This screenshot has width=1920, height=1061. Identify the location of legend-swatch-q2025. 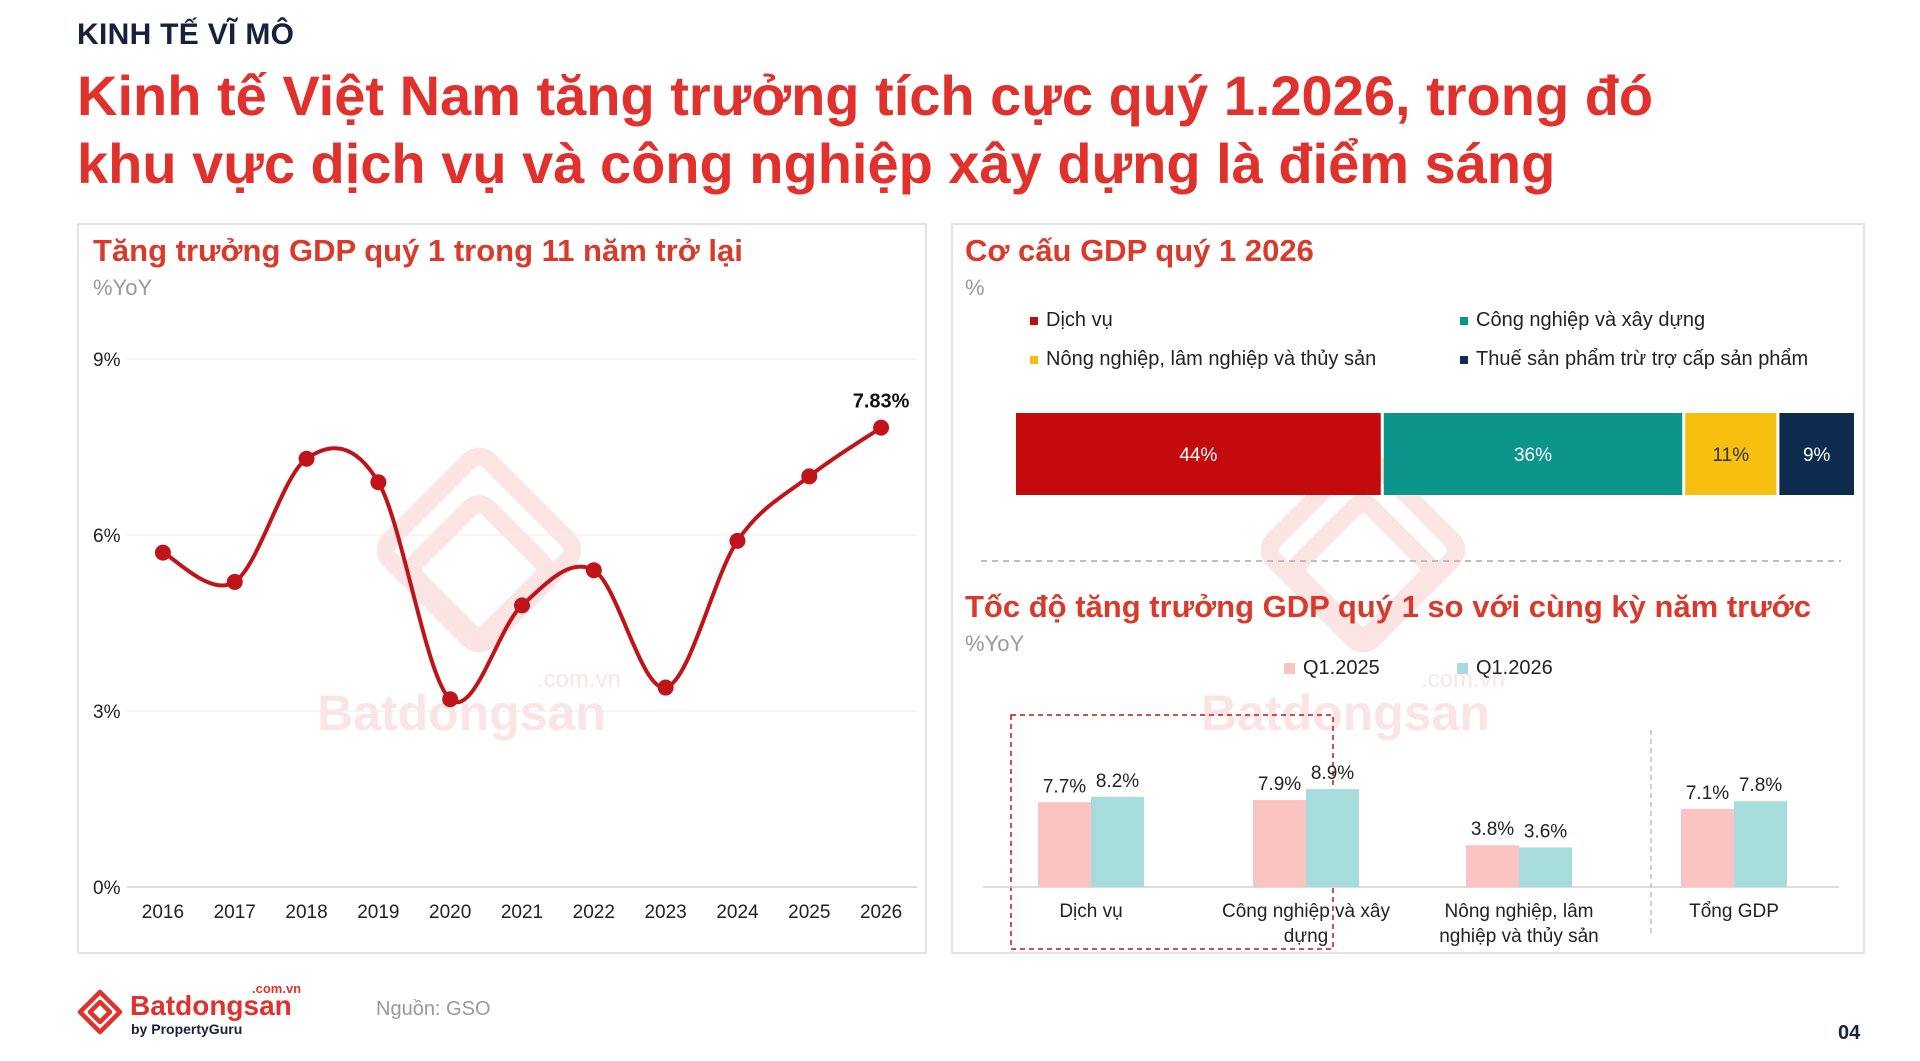
(1289, 668).